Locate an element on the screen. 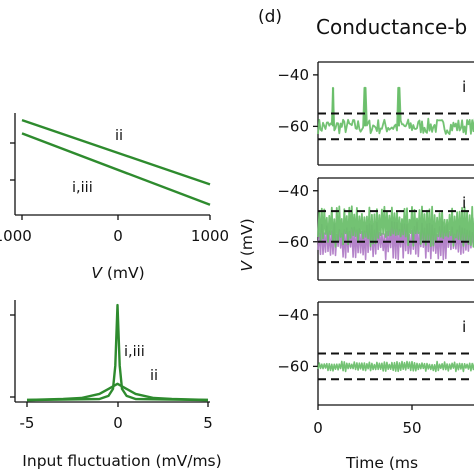  left-top-axes is located at coordinates (110, 166).